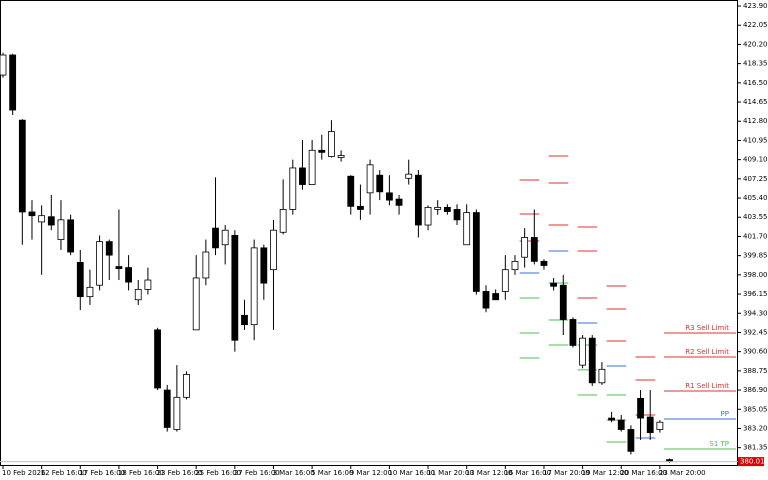 The width and height of the screenshot is (768, 480). Describe the element at coordinates (450, 473) in the screenshot. I see `x-tick-label: 11 Mar 20:00` at that location.